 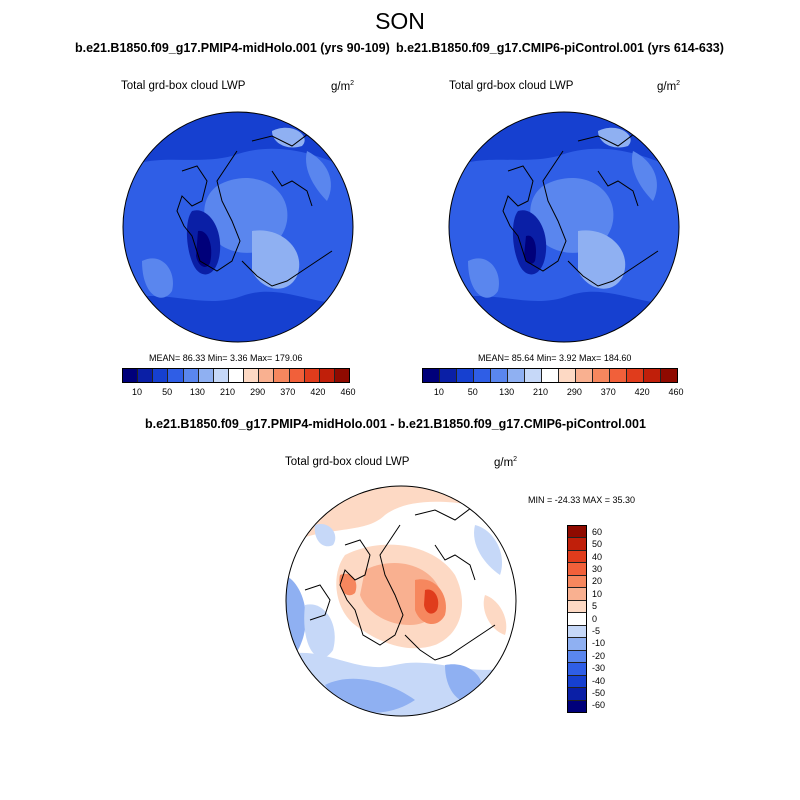 I want to click on colorbar-tick-label: -40, so click(x=599, y=680).